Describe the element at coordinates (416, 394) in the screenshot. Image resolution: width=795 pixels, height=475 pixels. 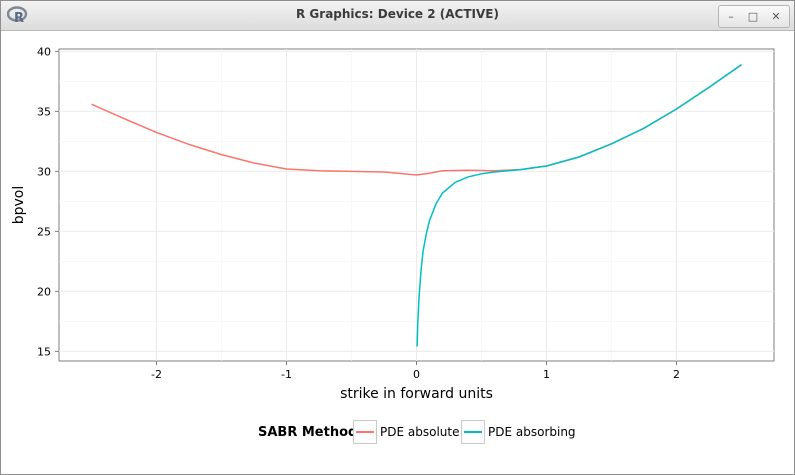
I see `x-axis-label: strike in forward units` at that location.